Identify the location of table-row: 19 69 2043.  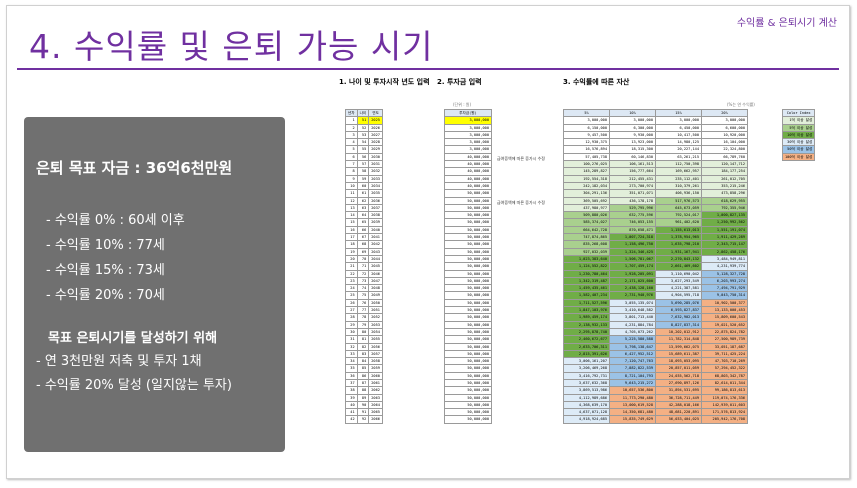
(364, 251).